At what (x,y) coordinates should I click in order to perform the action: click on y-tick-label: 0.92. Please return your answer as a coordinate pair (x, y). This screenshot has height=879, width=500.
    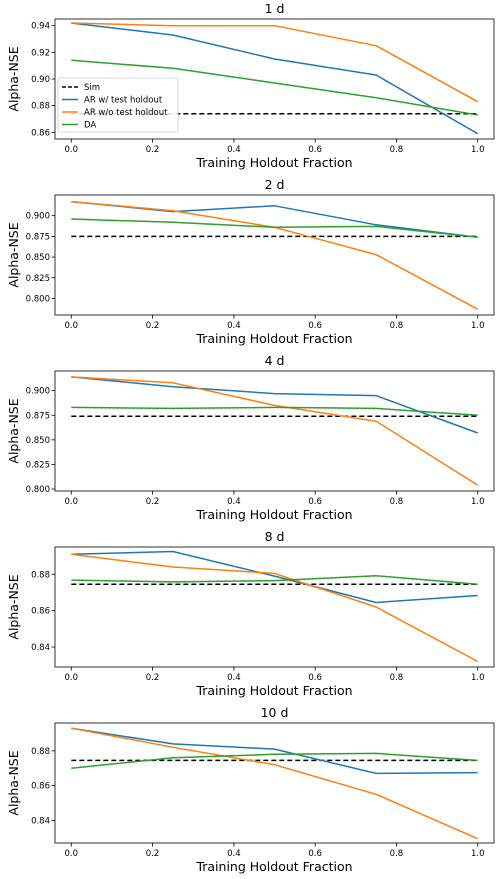
    Looking at the image, I should click on (40, 53).